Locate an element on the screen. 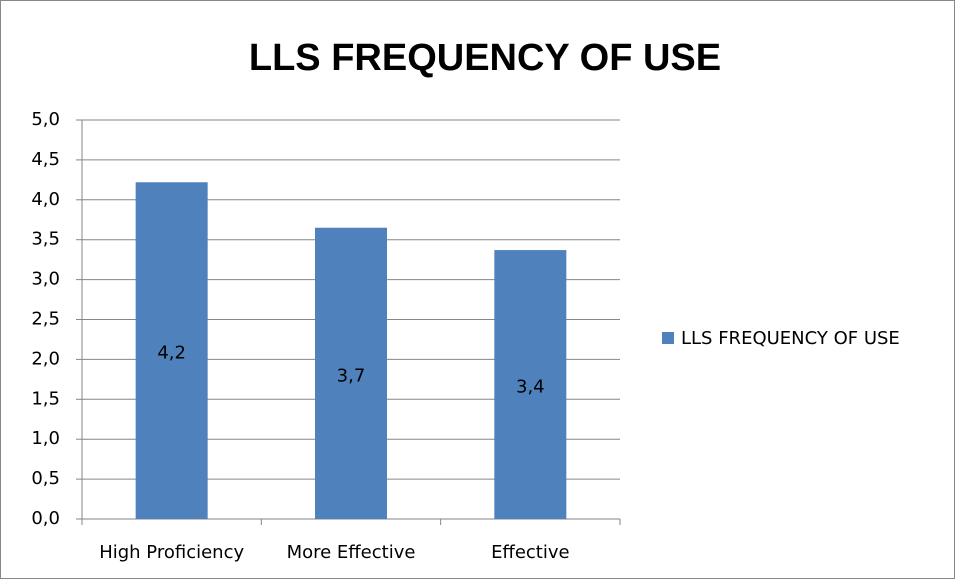 The image size is (955, 579). data-label: 3,7 is located at coordinates (351, 375).